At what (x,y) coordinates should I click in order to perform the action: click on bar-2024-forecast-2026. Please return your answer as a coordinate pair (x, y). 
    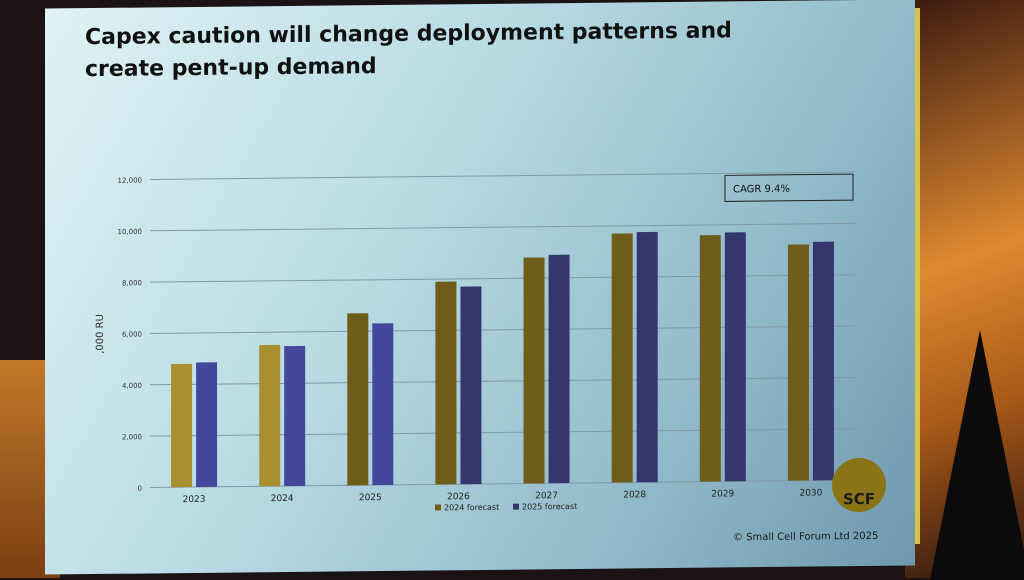
    Looking at the image, I should click on (446, 383).